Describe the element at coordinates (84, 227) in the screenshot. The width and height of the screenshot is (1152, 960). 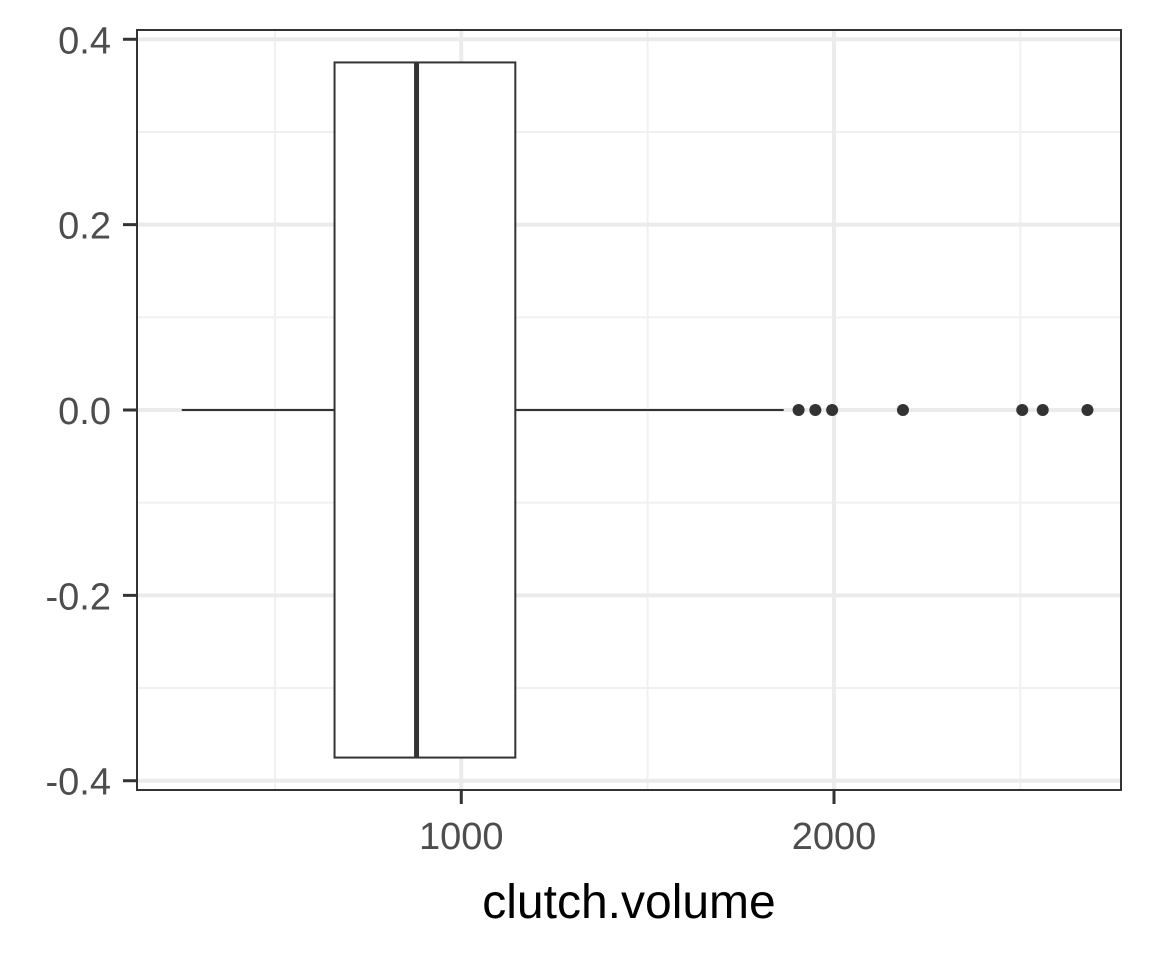
I see `y-tick-label: 0.2` at that location.